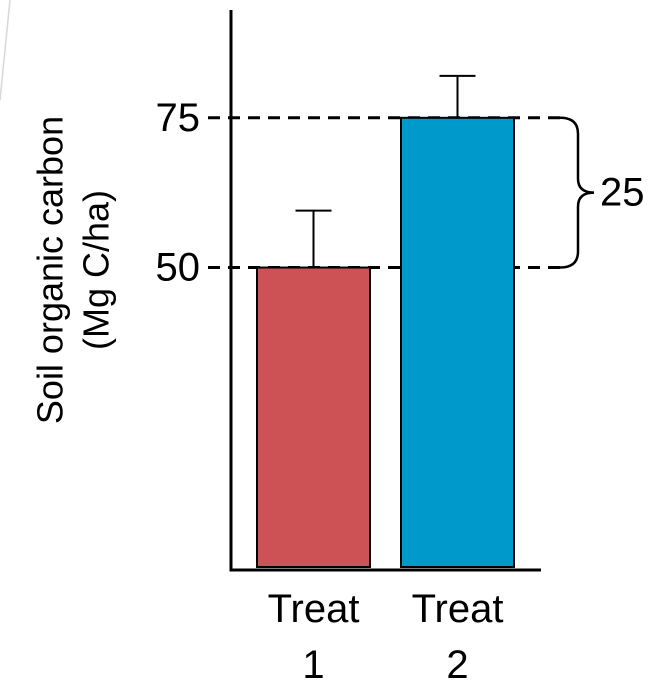 This screenshot has width=654, height=682. Describe the element at coordinates (386, 634) in the screenshot. I see `x-tick-labels: Treat 1 Treat 2` at that location.